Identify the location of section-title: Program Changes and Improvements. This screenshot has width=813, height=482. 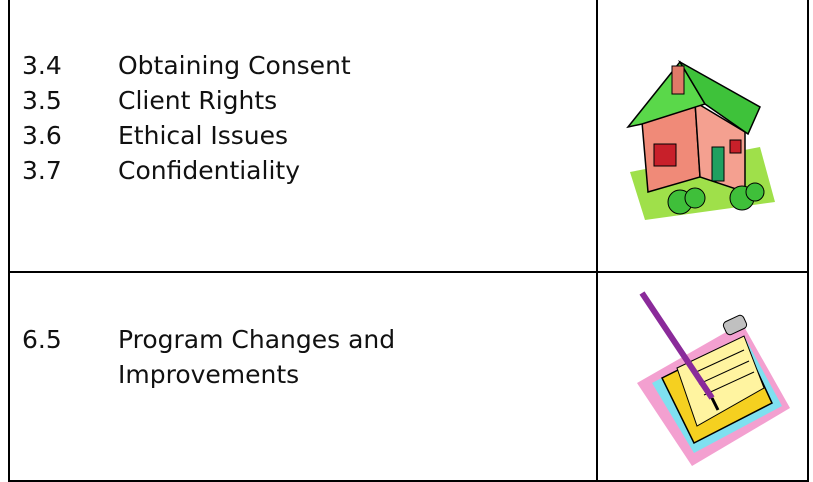
(257, 357).